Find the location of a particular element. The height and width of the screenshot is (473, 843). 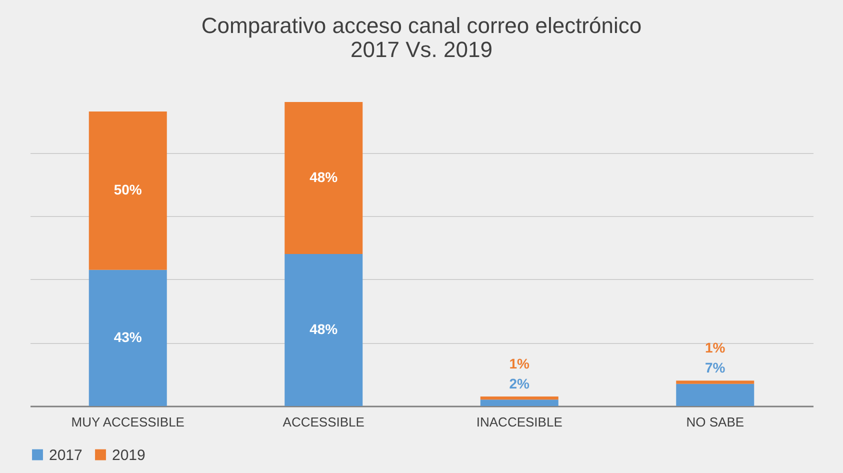

x-tick-label: ACCESSIBLE is located at coordinates (323, 422).